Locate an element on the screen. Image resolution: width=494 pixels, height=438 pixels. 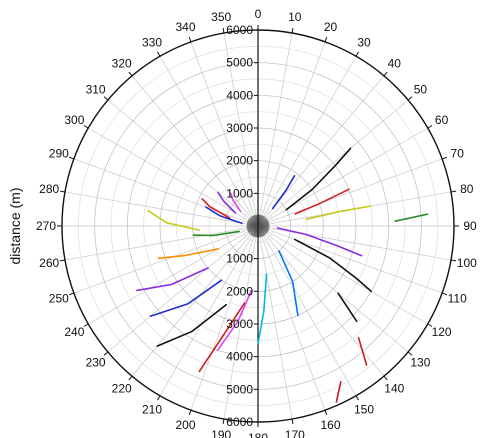
angle-tick-label: 30 is located at coordinates (364, 42).